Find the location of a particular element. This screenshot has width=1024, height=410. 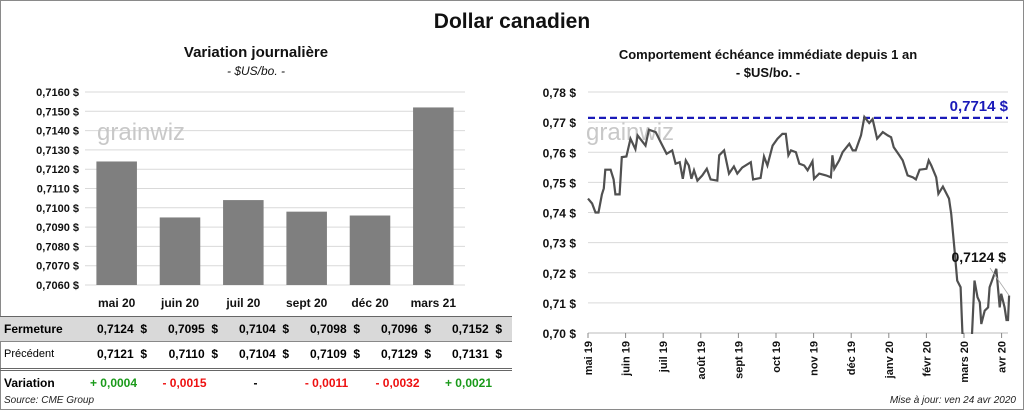

source-note: Source: CME Group is located at coordinates (49, 400).